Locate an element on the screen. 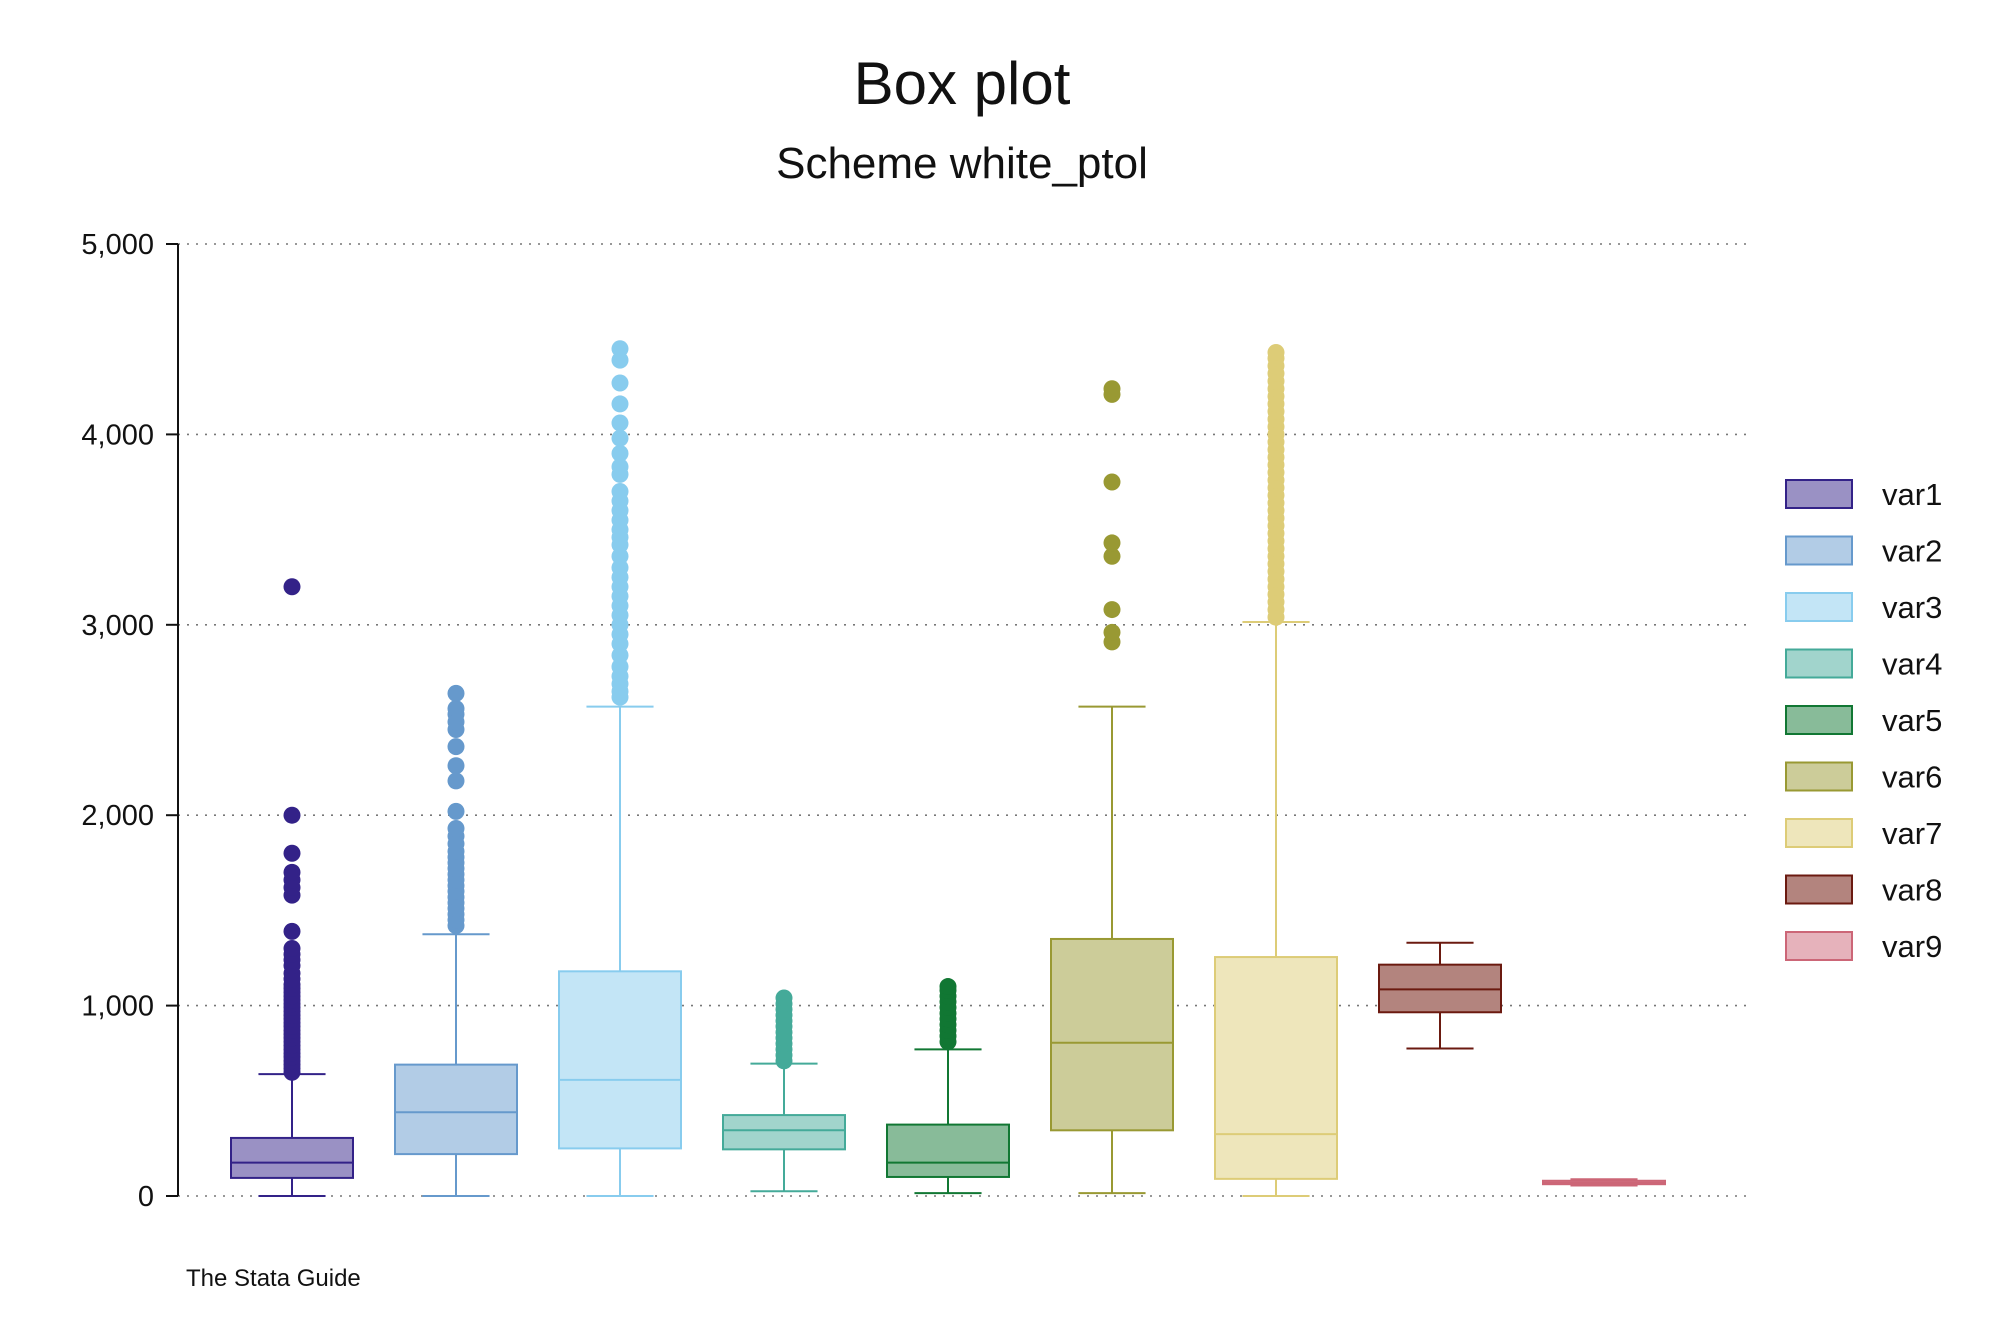 Image resolution: width=2000 pixels, height=1333 pixels. box-var3 is located at coordinates (620, 768).